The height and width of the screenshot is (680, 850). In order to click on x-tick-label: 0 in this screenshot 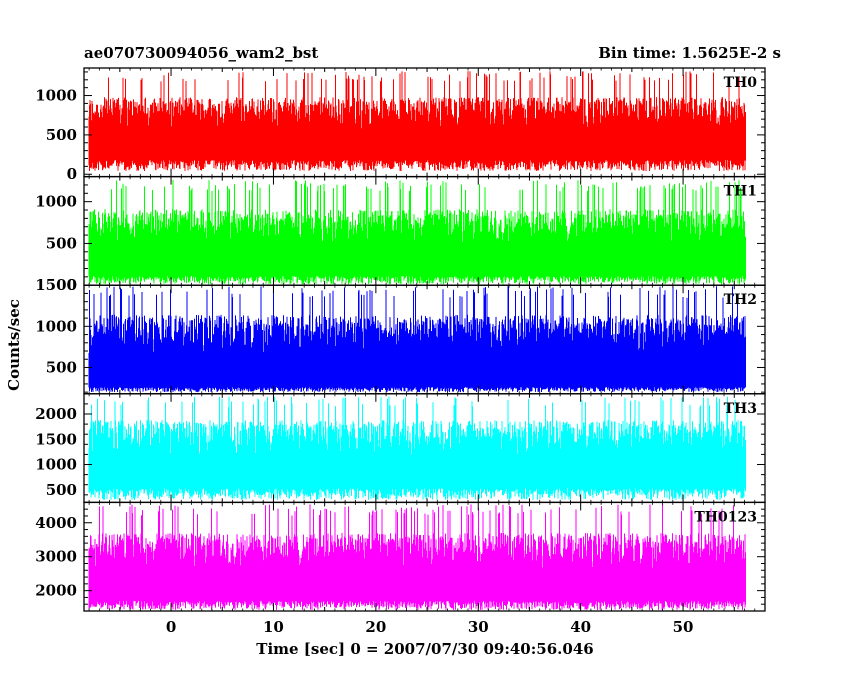, I will do `click(171, 627)`.